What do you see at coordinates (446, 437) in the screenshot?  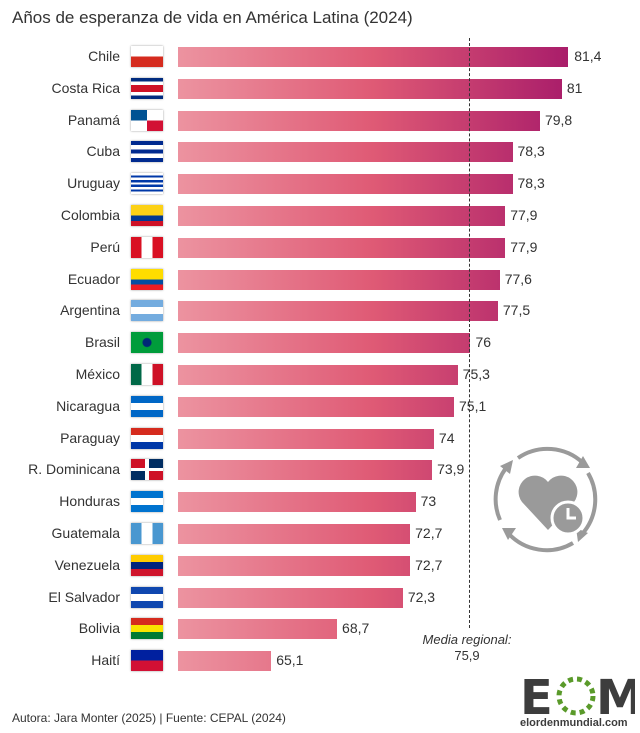 I see `value-label: 74` at bounding box center [446, 437].